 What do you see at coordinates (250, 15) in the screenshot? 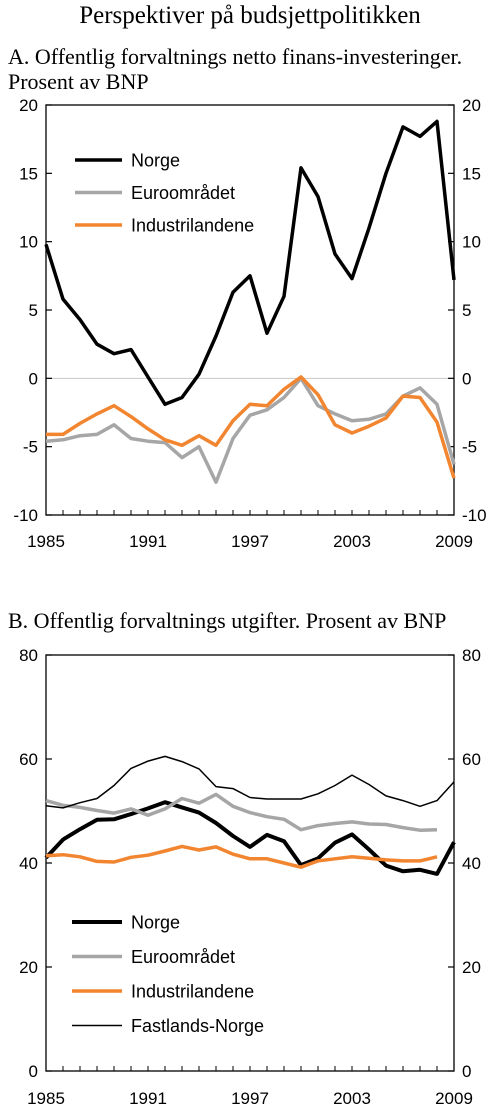
I see `figure-title: Perspektiver på budsjettpolitikken` at bounding box center [250, 15].